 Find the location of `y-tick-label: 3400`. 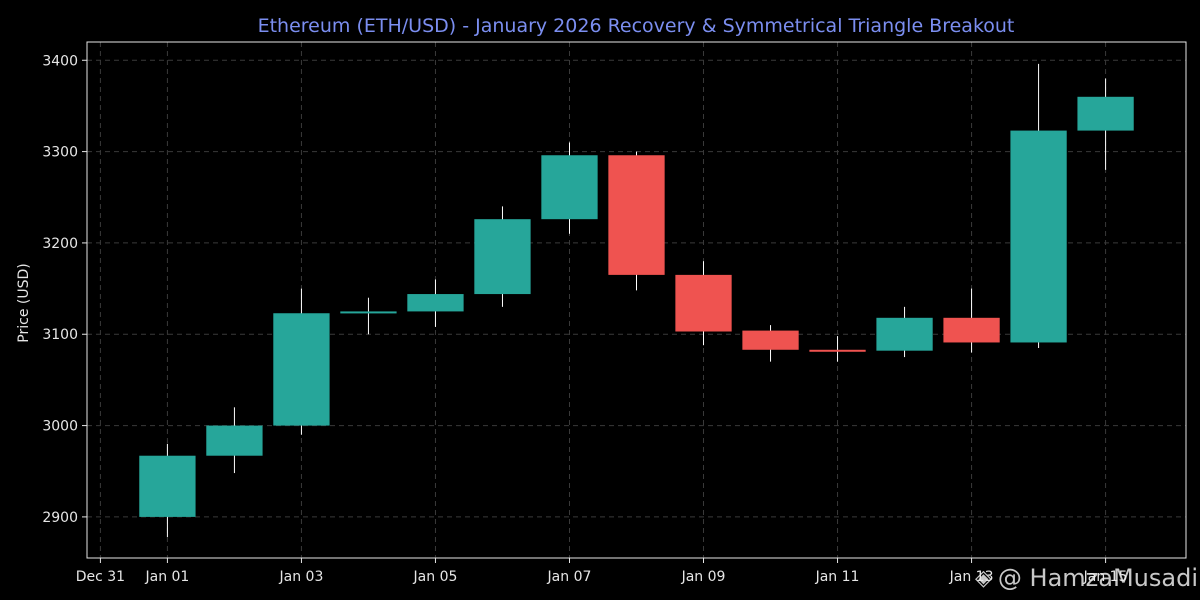

y-tick-label: 3400 is located at coordinates (60, 61).